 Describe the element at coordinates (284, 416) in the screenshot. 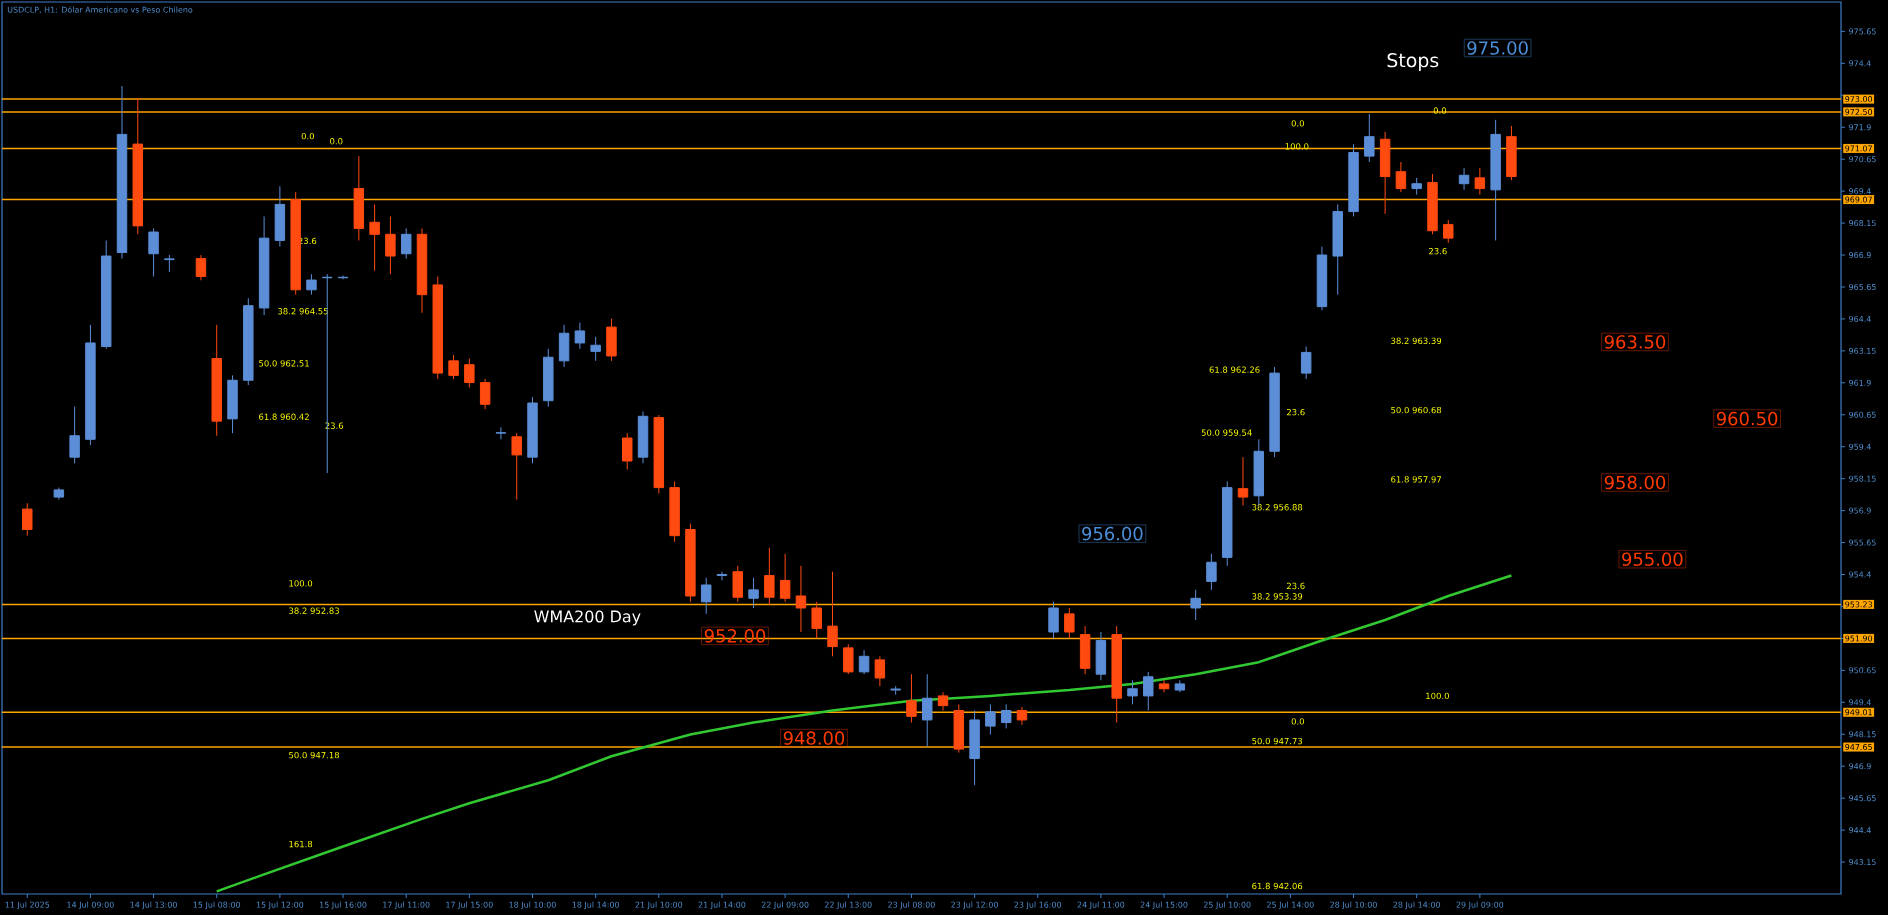

I see `annotation: 61.8 960.42` at that location.